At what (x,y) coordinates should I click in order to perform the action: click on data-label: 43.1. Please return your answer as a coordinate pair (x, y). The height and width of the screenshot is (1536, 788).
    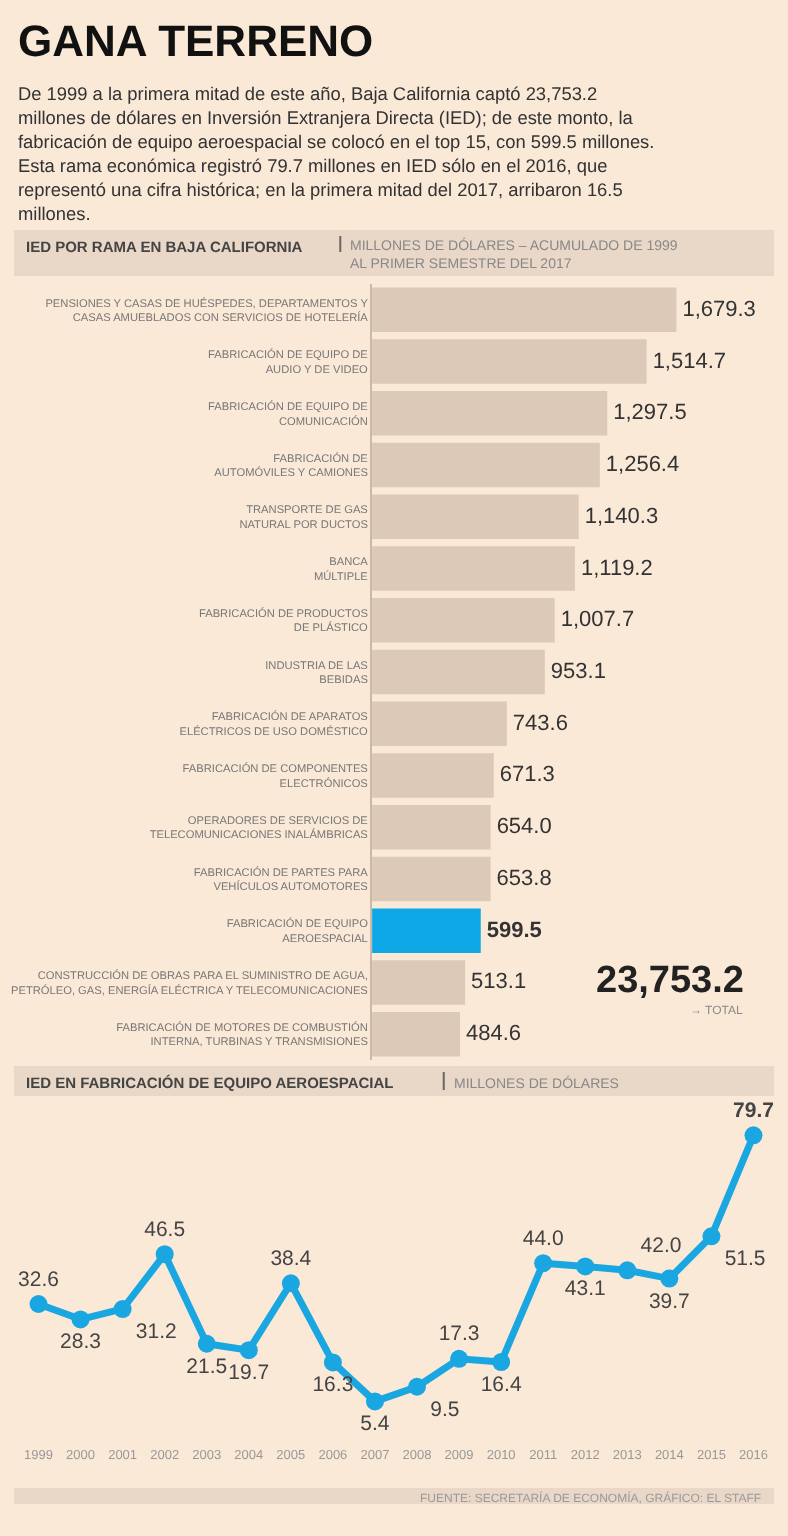
    Looking at the image, I should click on (585, 1289).